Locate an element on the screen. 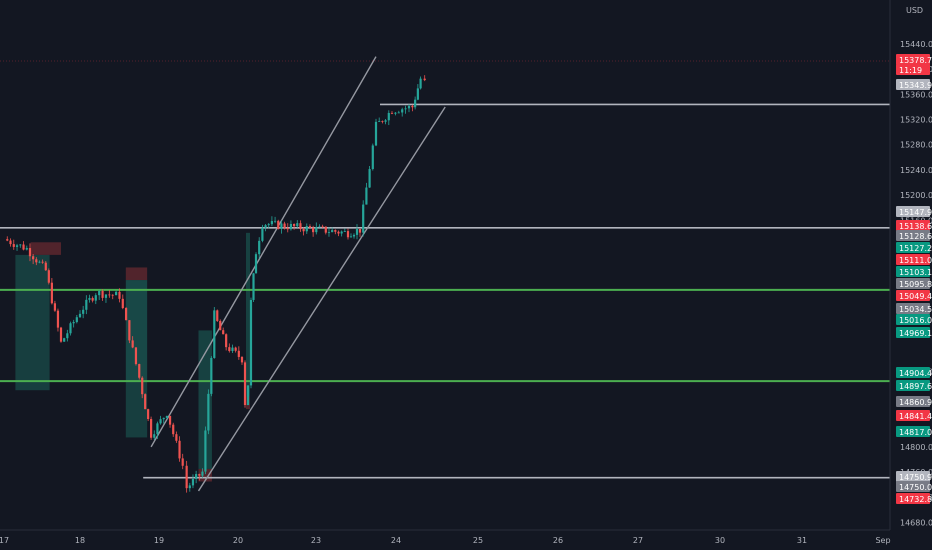 This screenshot has width=932, height=550. price-label-text: 15128.62 is located at coordinates (915, 236).